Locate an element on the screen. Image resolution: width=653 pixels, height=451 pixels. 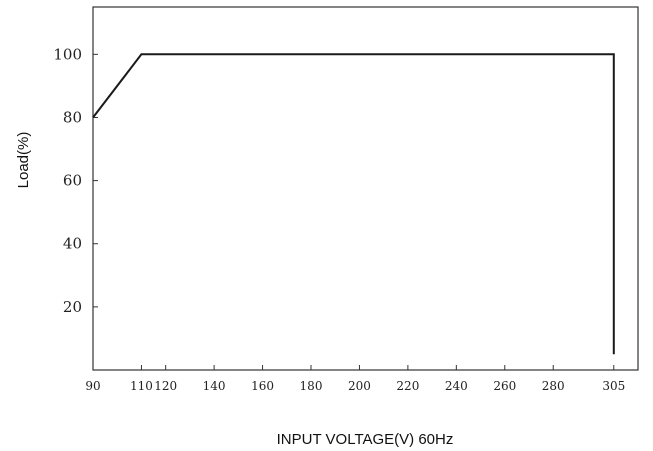
y-axis-ticks: 20 40 60 80 100 is located at coordinates (75, 180).